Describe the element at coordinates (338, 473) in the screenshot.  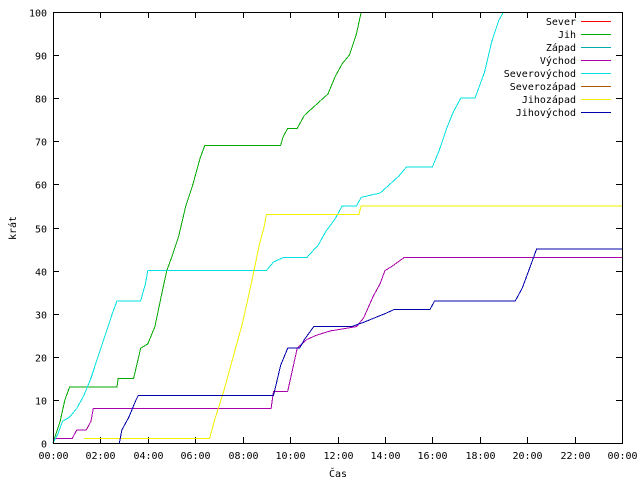
I see `x-axis-label: Čas` at that location.